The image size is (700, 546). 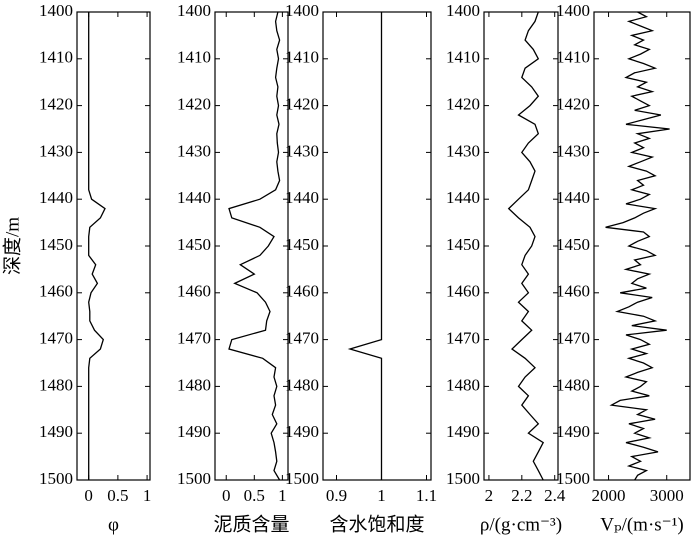 I want to click on x-axis-label: φ, so click(x=113, y=524).